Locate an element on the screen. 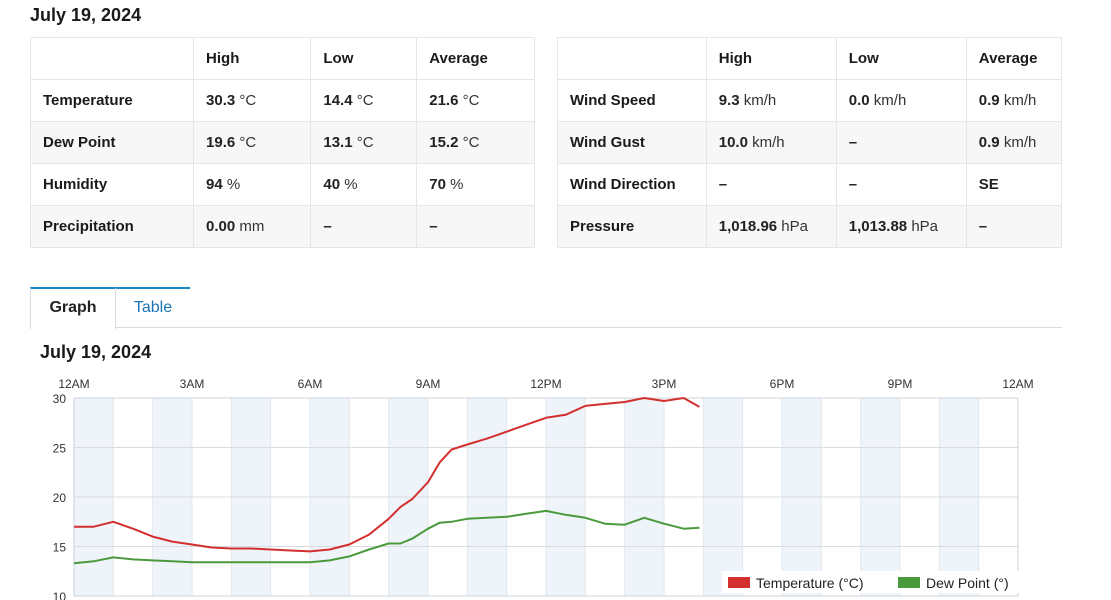 This screenshot has height=600, width=1111. avg-cell: 21.6 °C is located at coordinates (475, 100).